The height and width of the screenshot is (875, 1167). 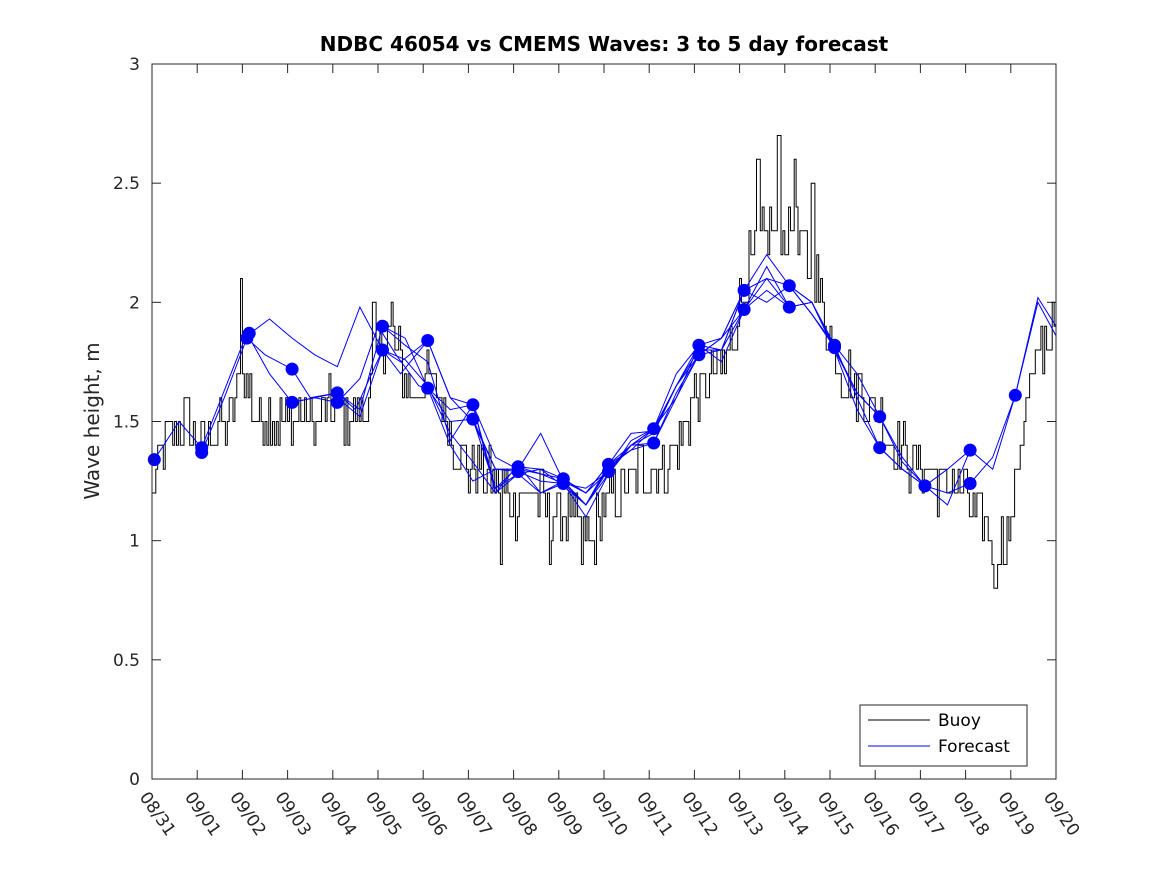 I want to click on legend: Buoy Forecast, so click(x=943, y=735).